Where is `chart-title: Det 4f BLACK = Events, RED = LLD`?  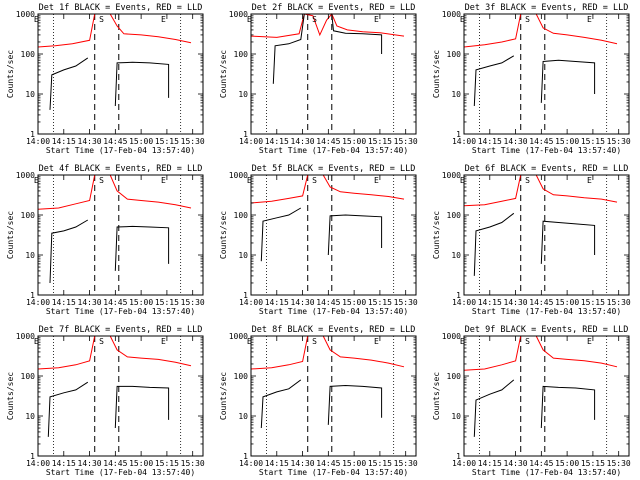 chart-title: Det 4f BLACK = Events, RED = LLD is located at coordinates (121, 169).